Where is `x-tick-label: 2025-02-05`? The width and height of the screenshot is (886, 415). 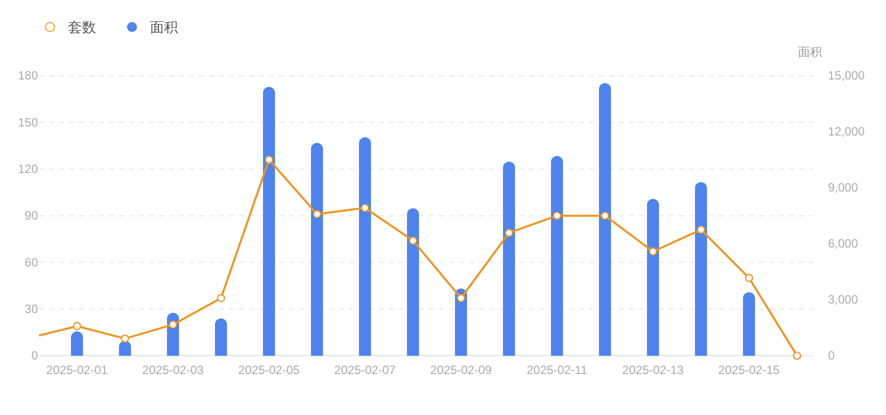 x-tick-label: 2025-02-05 is located at coordinates (269, 370).